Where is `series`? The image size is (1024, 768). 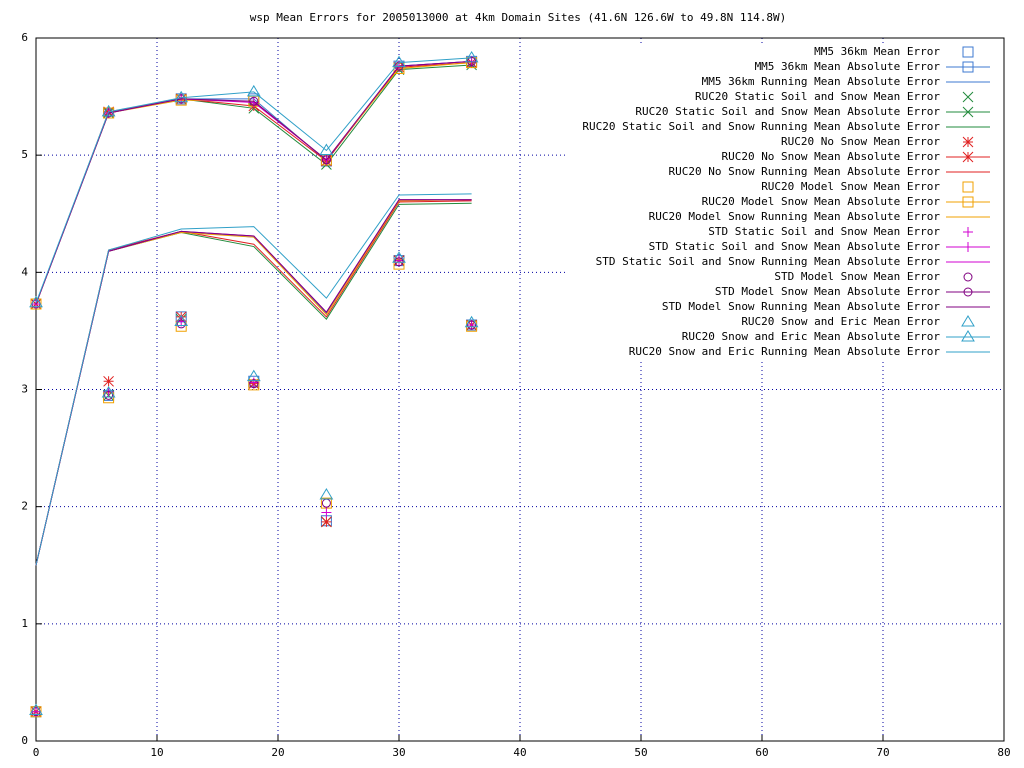
series is located at coordinates (254, 179).